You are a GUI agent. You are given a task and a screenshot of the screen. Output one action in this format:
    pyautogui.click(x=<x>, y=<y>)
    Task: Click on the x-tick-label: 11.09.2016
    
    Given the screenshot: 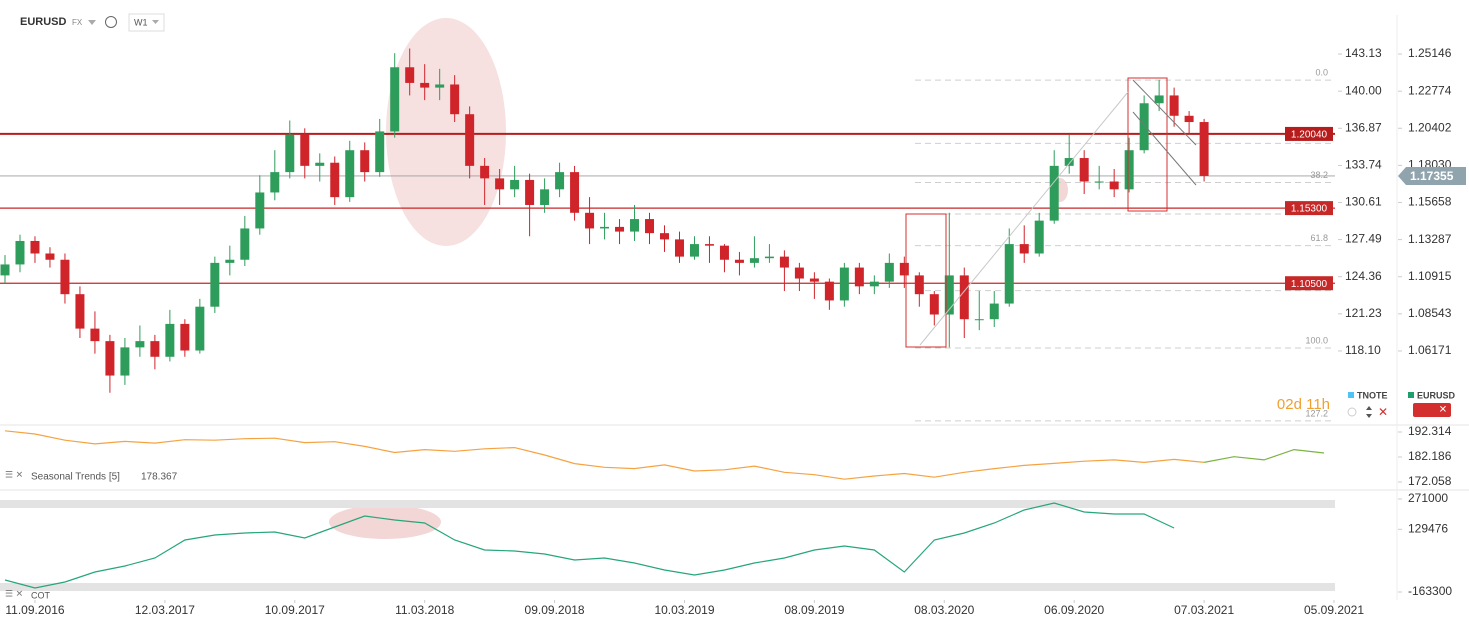 What is the action you would take?
    pyautogui.click(x=34, y=610)
    